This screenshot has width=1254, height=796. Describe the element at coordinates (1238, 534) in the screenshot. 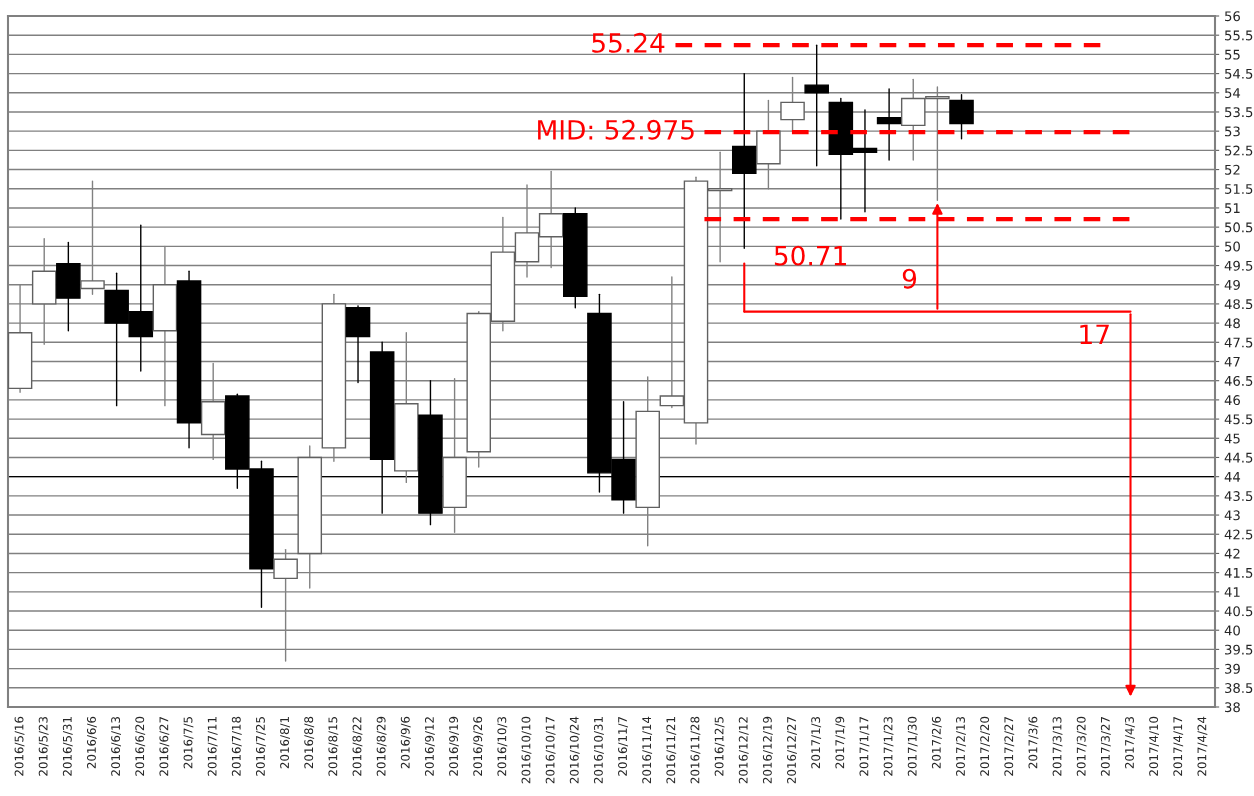

I see `y-tick-label: 42.5` at that location.